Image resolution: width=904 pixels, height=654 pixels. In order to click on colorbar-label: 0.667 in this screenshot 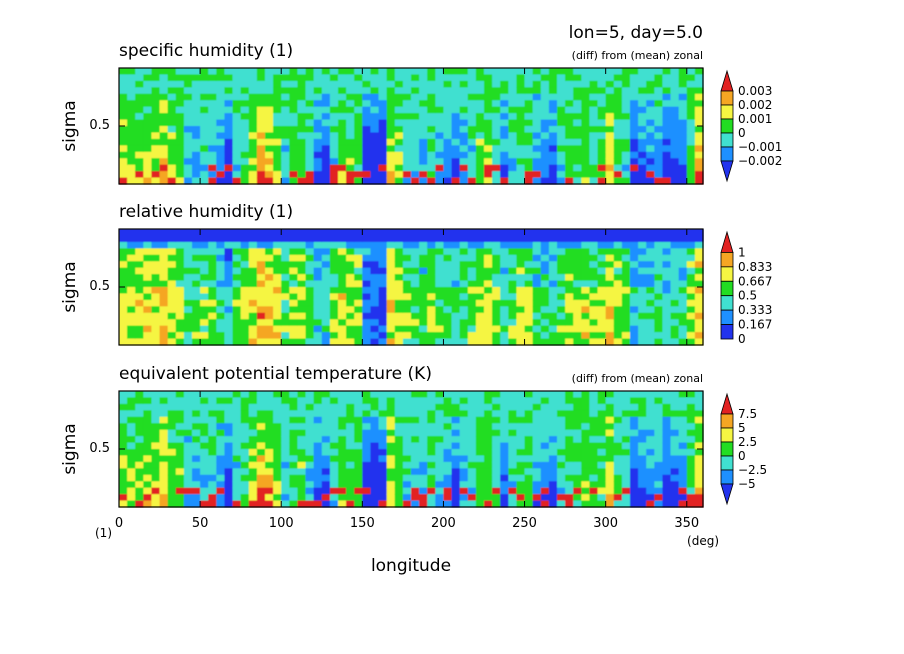, I will do `click(755, 281)`.